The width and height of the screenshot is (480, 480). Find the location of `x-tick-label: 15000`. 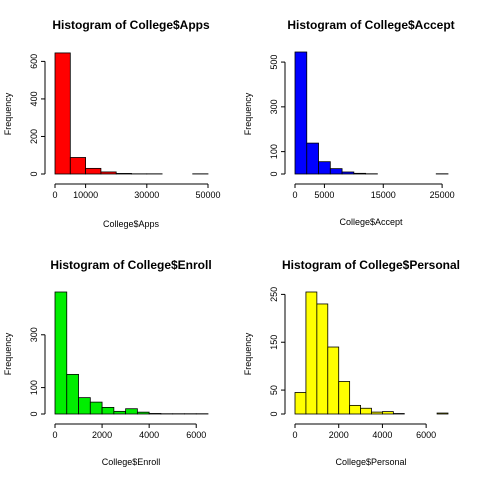

x-tick-label: 15000 is located at coordinates (383, 195).